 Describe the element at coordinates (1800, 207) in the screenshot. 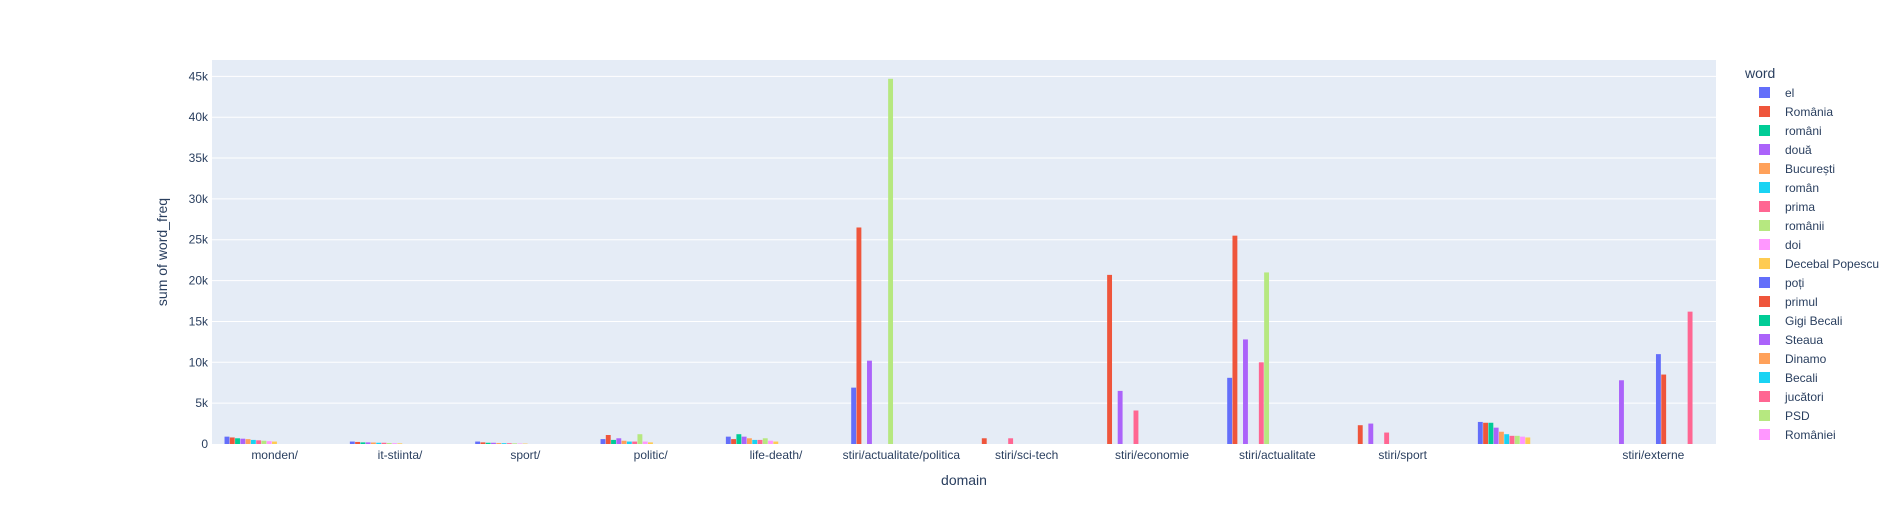

I see `legend-item-label: prima` at that location.